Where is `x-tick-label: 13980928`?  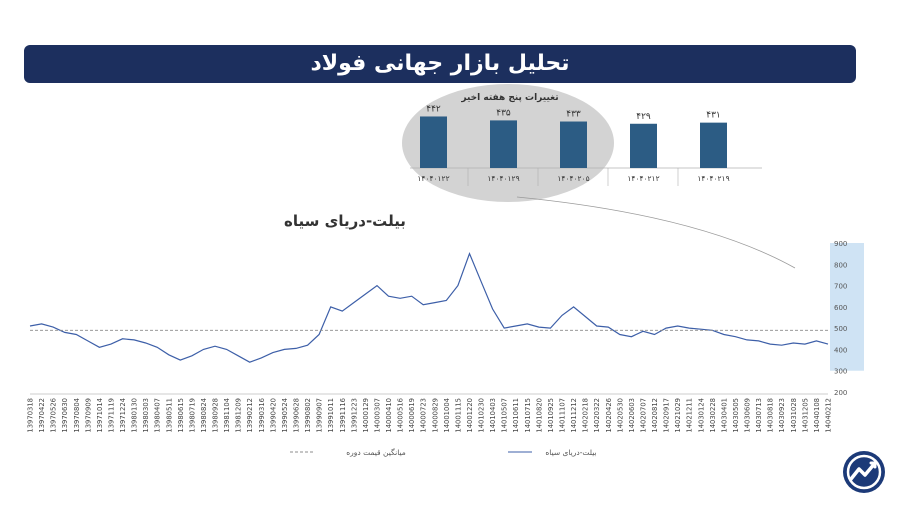 x-tick-label: 13980928 is located at coordinates (216, 415).